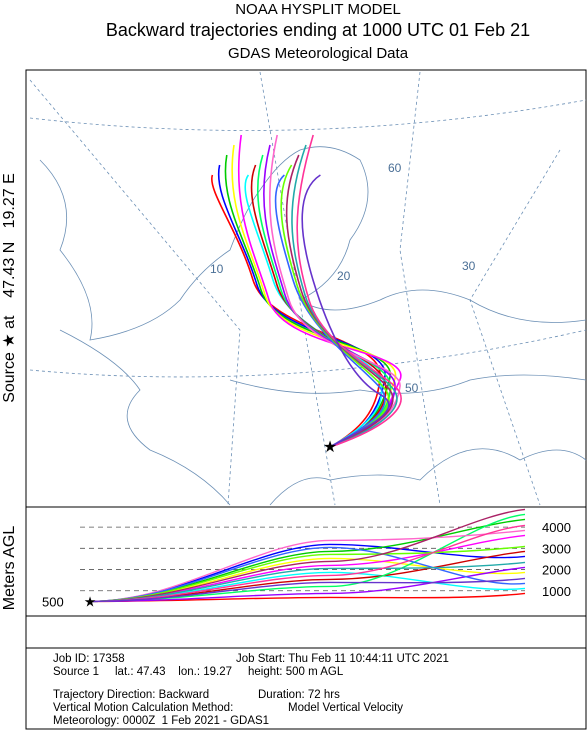  Describe the element at coordinates (330, 447) in the screenshot. I see `source-marker: ★` at that location.